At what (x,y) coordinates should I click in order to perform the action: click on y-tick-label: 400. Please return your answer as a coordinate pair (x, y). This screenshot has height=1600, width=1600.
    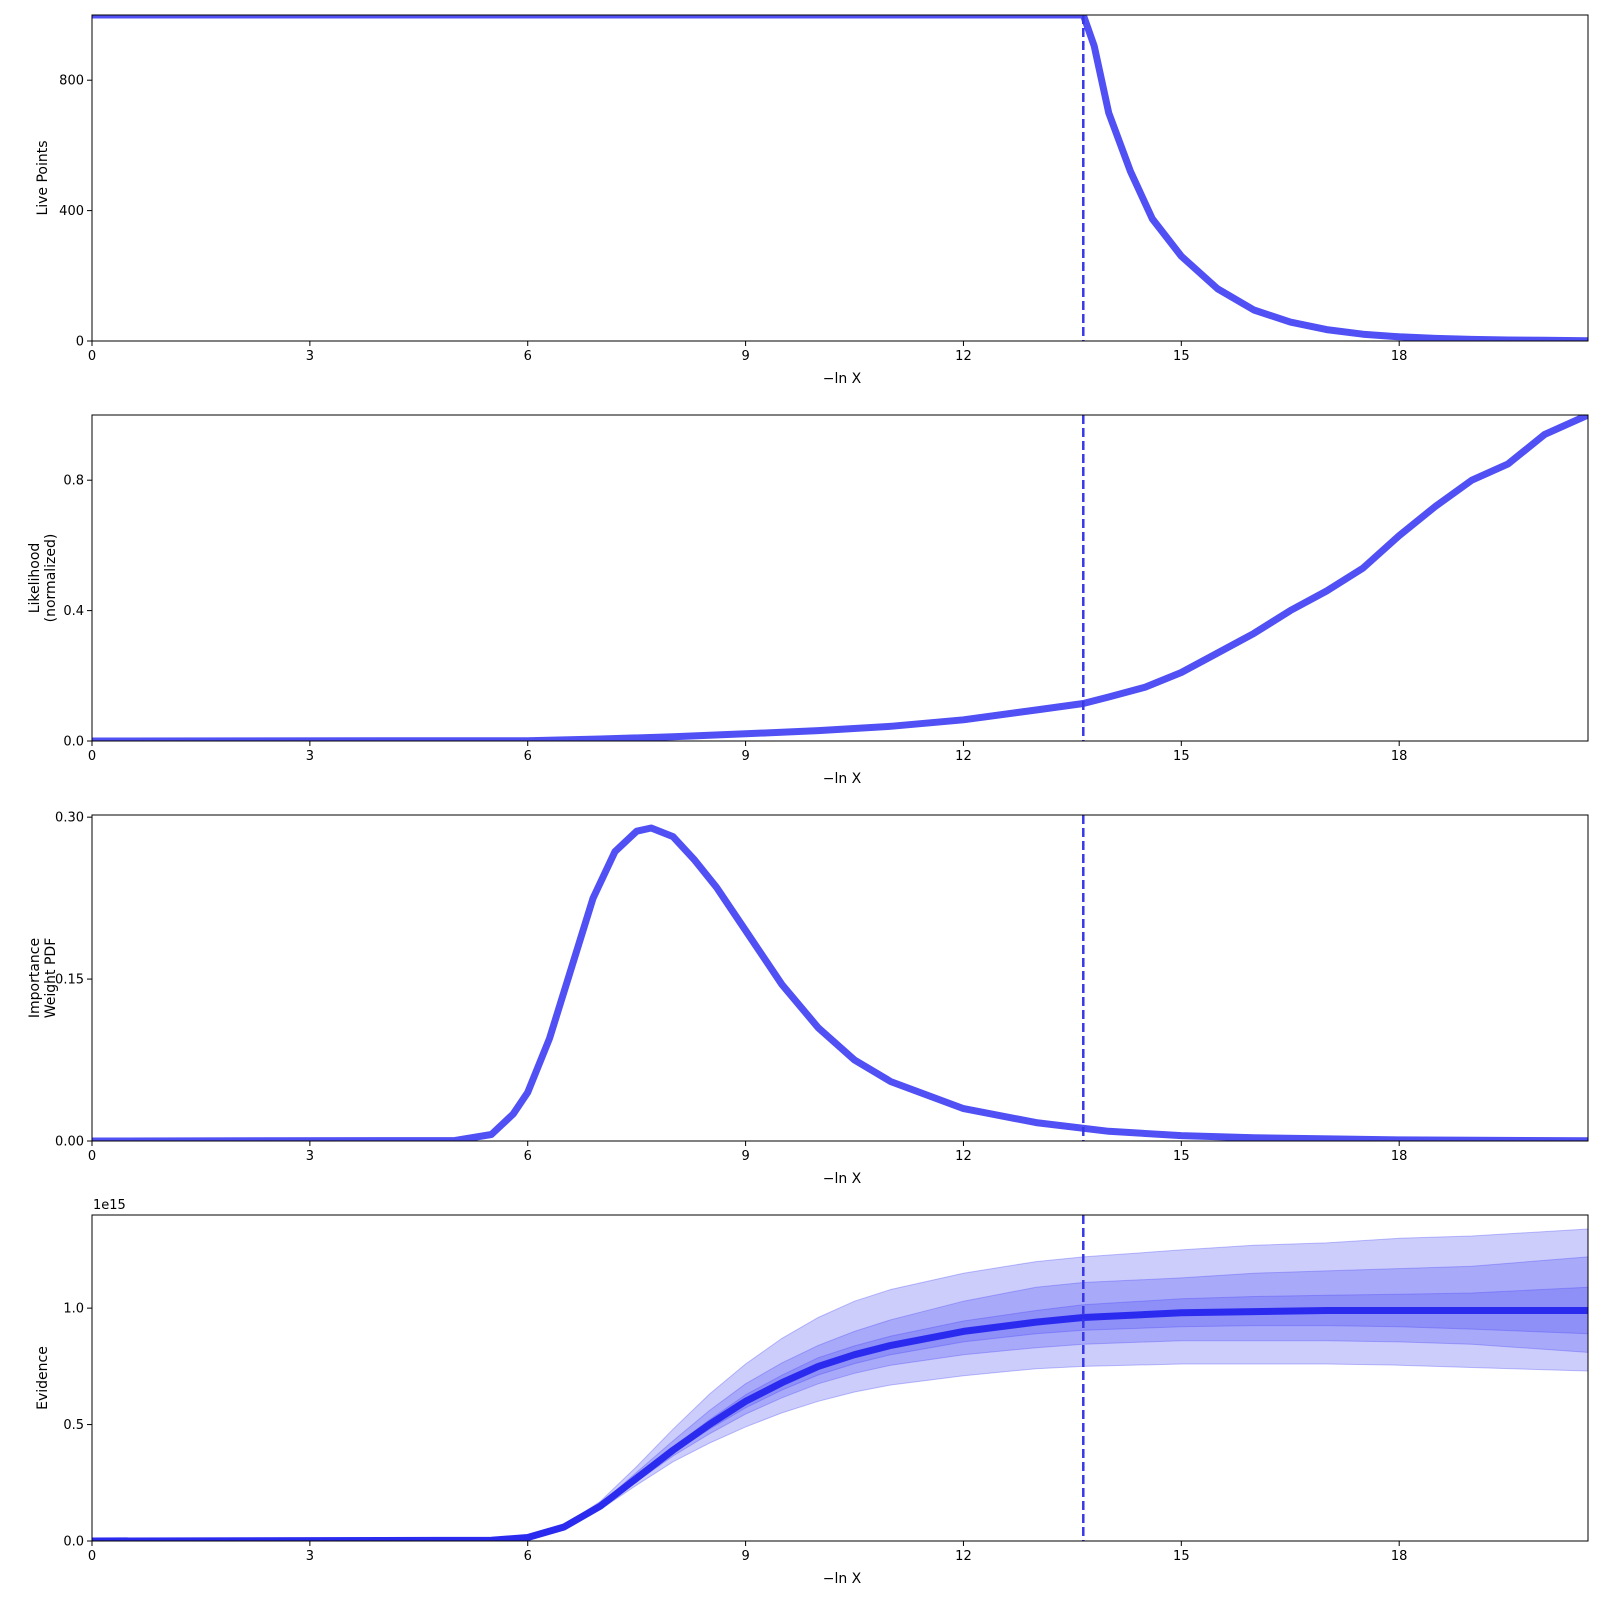
    Looking at the image, I should click on (71, 211).